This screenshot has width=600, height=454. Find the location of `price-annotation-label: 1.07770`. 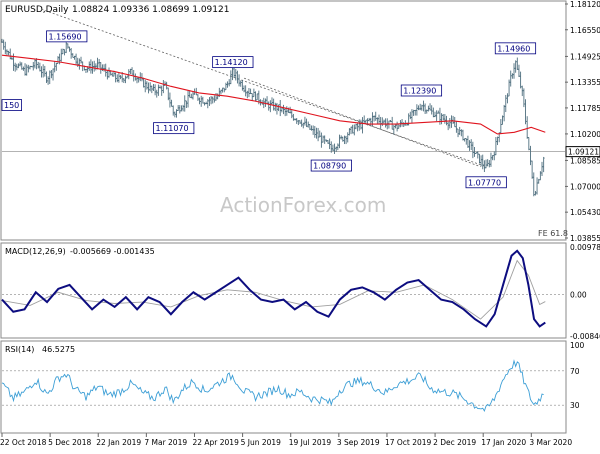

price-annotation-label: 1.07770 is located at coordinates (484, 182).